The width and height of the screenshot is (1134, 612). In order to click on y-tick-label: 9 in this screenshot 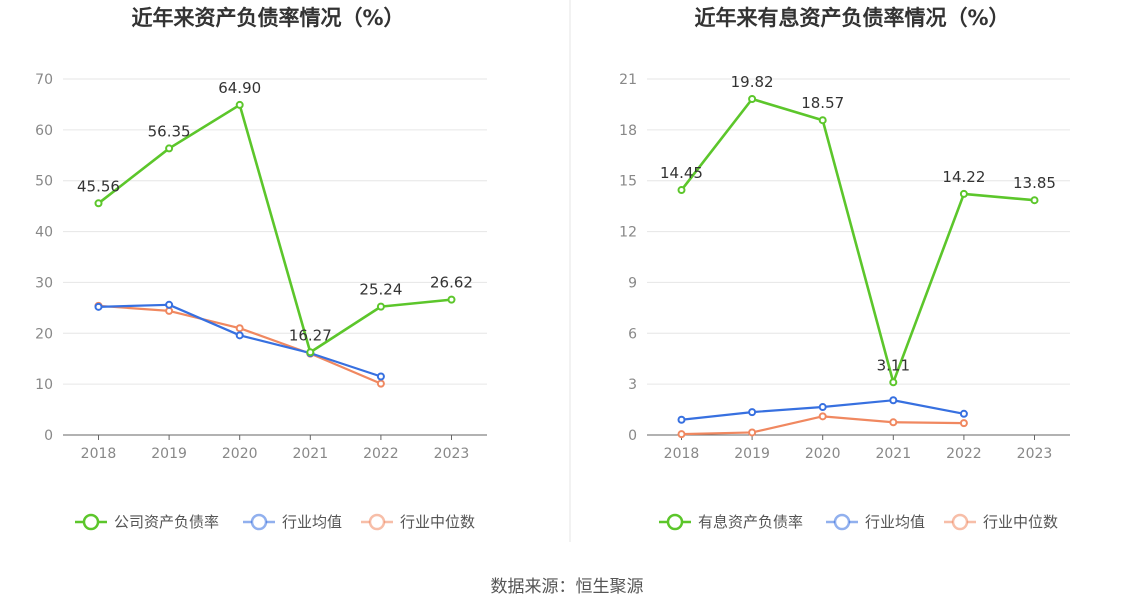, I will do `click(632, 283)`.